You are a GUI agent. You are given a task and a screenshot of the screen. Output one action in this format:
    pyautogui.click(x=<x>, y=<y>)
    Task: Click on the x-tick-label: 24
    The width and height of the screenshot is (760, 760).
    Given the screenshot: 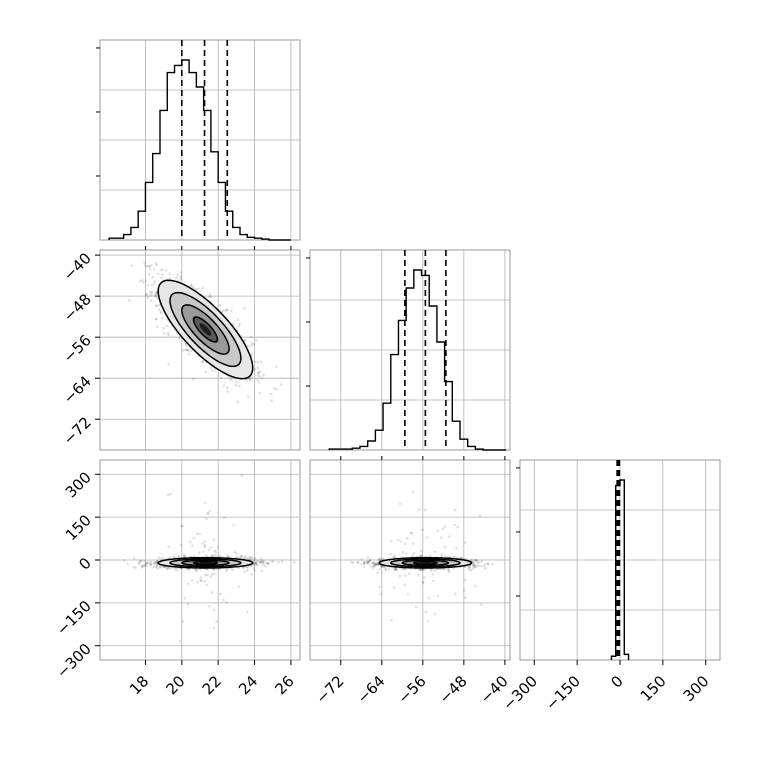 What is the action you would take?
    pyautogui.click(x=248, y=685)
    